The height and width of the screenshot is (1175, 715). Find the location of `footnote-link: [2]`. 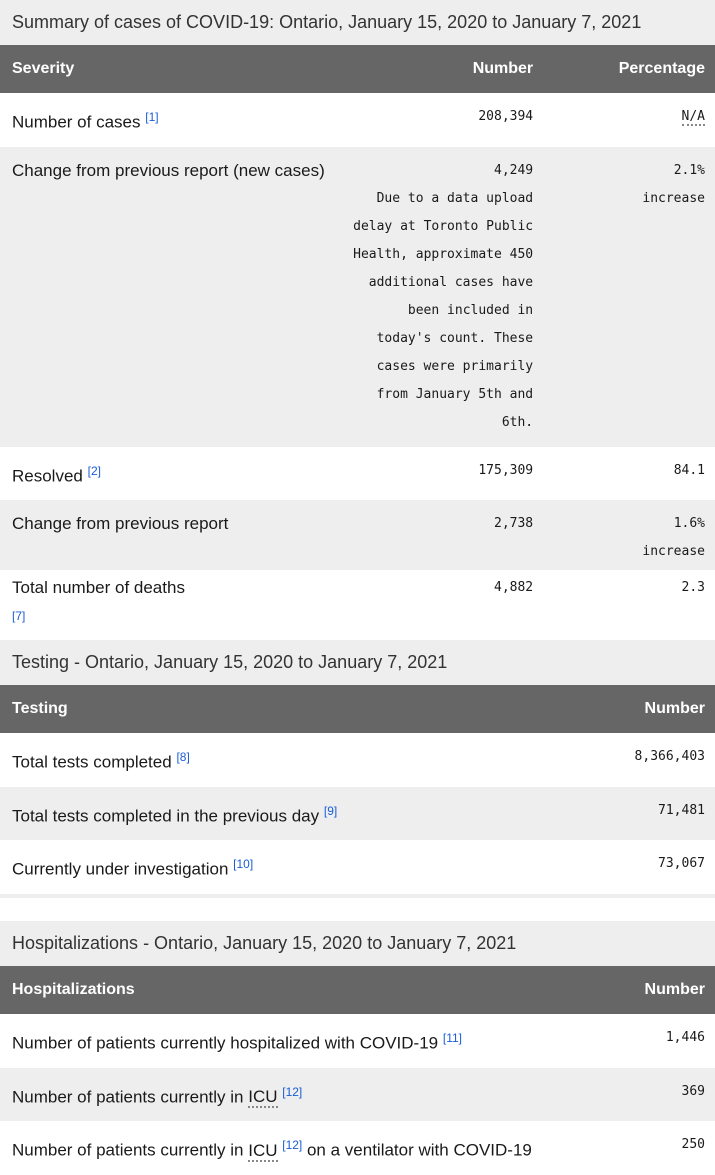

footnote-link: [2] is located at coordinates (94, 470).